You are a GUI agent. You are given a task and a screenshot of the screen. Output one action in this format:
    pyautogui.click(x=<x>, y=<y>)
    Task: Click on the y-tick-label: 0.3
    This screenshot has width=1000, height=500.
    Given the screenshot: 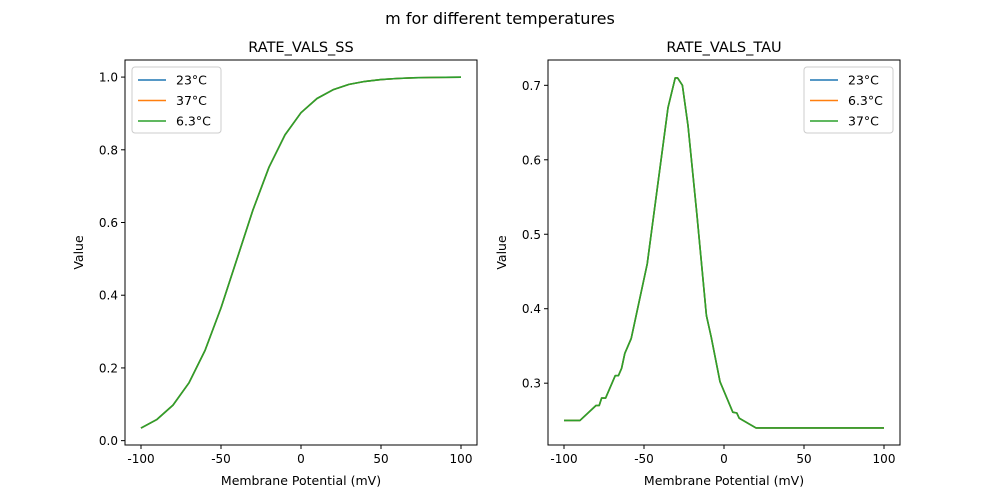 What is the action you would take?
    pyautogui.click(x=531, y=384)
    